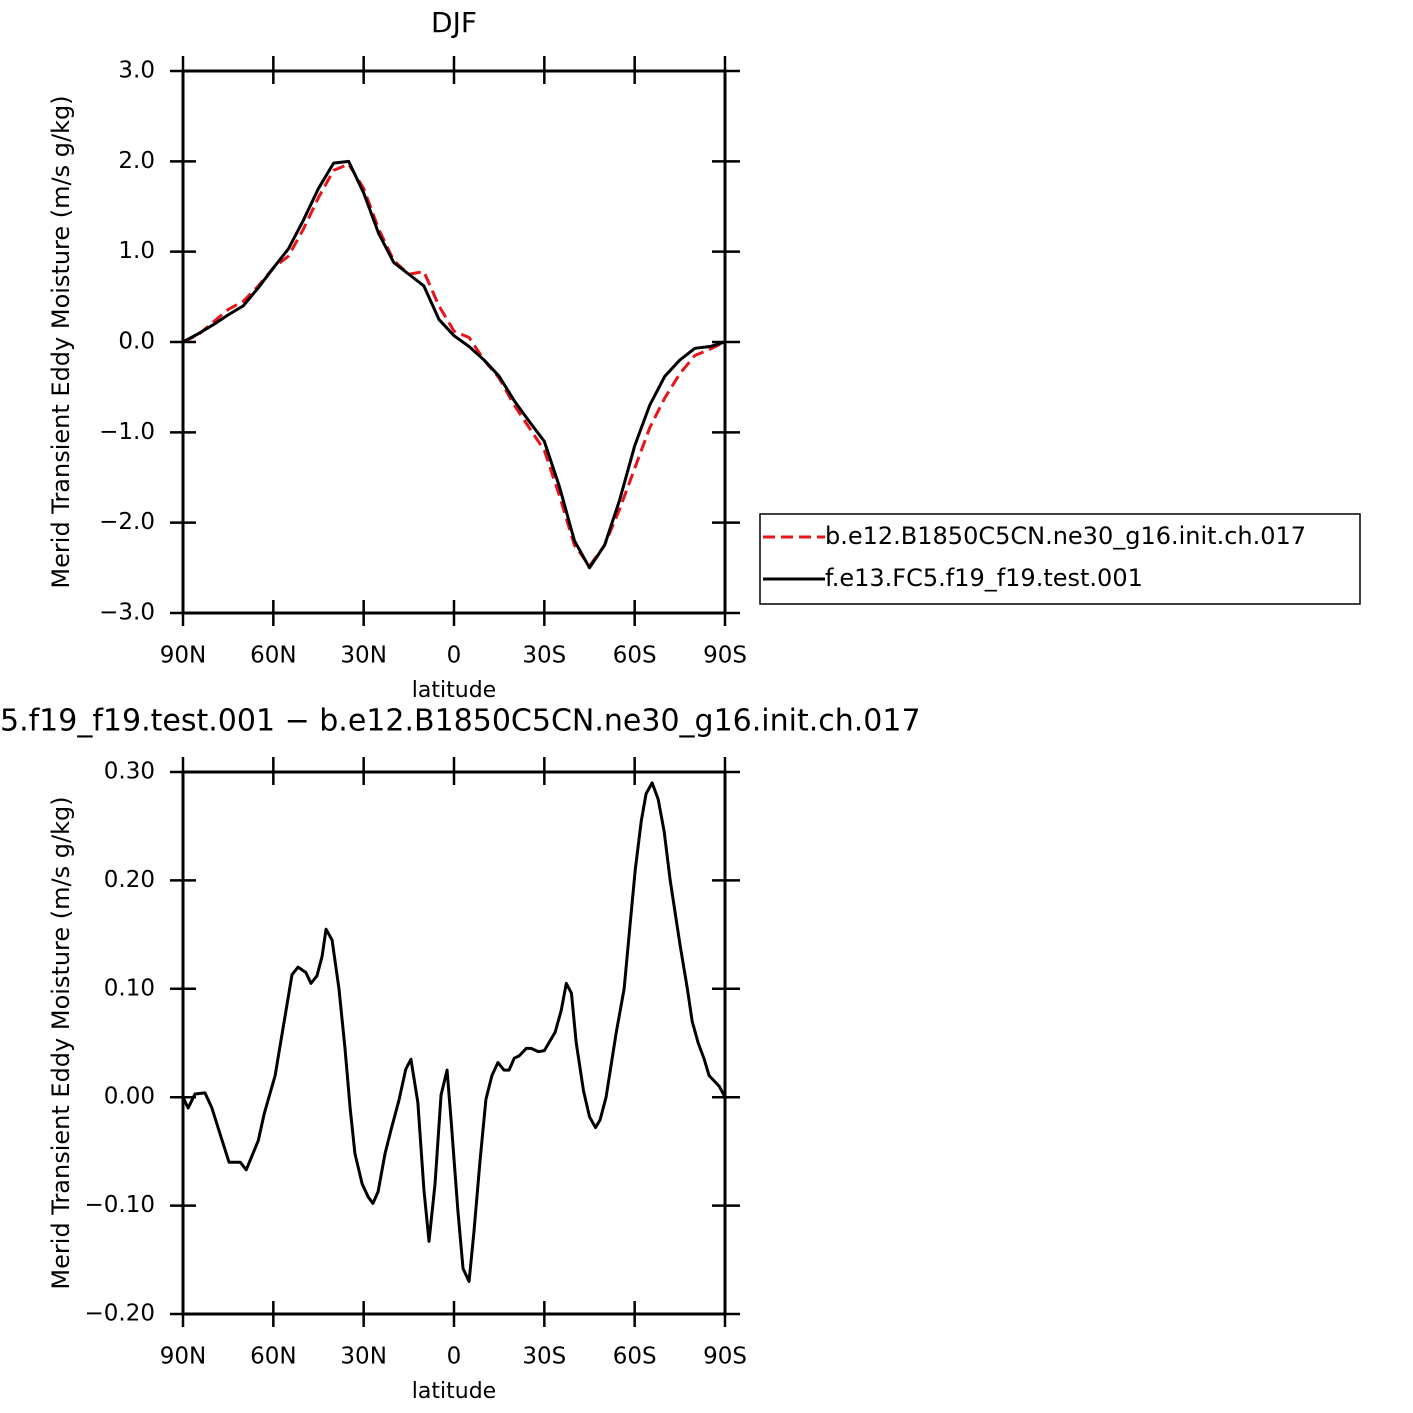 This screenshot has height=1413, width=1413. What do you see at coordinates (136, 161) in the screenshot?
I see `y-tick-label: 2.0` at bounding box center [136, 161].